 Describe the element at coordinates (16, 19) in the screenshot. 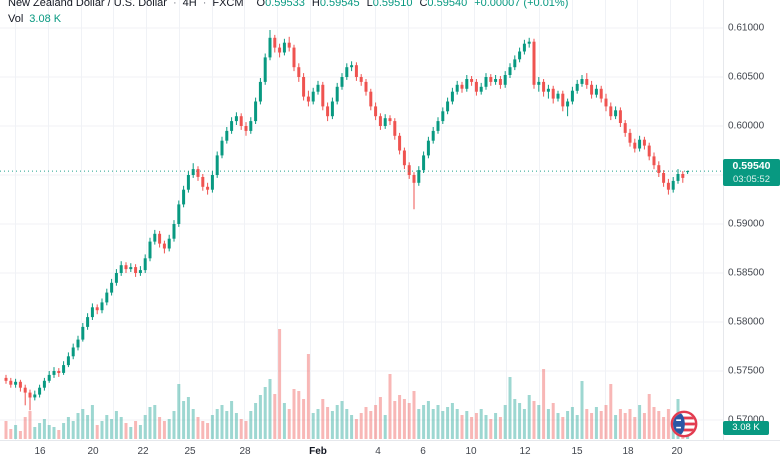

I see `volume-label: Vol` at that location.